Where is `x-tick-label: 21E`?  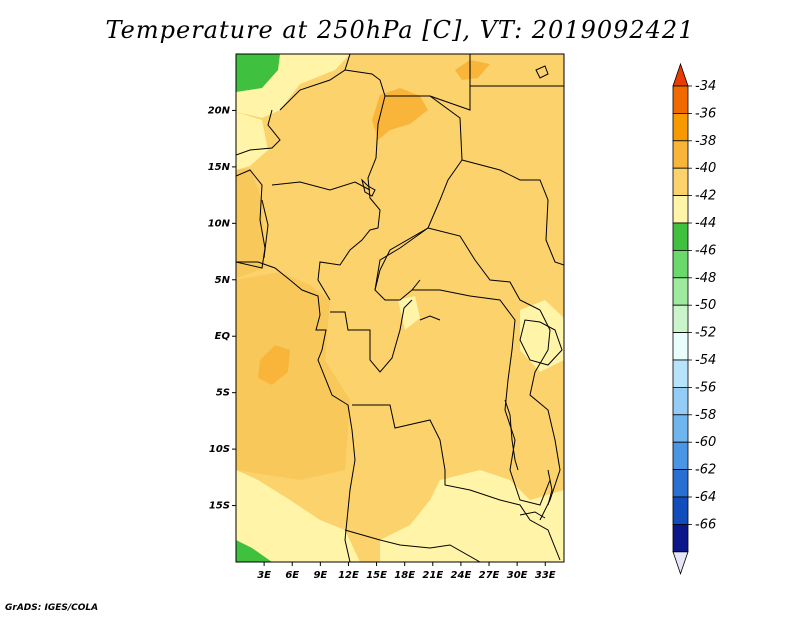
x-tick-label: 21E is located at coordinates (432, 575).